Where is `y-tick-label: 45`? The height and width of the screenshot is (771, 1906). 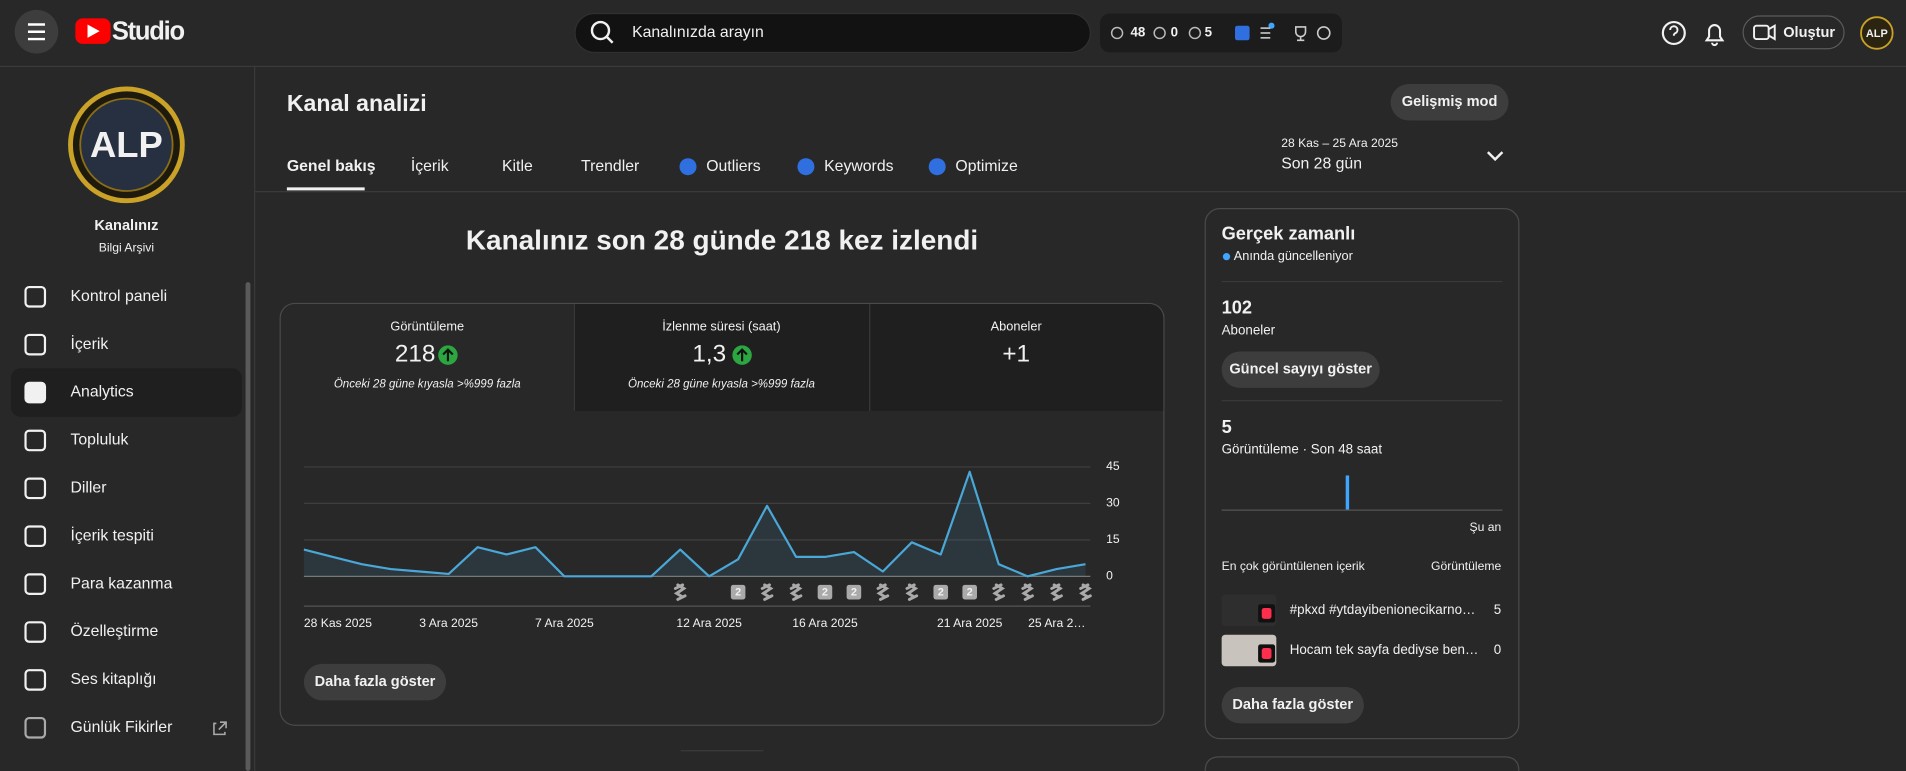 y-tick-label: 45 is located at coordinates (1113, 466).